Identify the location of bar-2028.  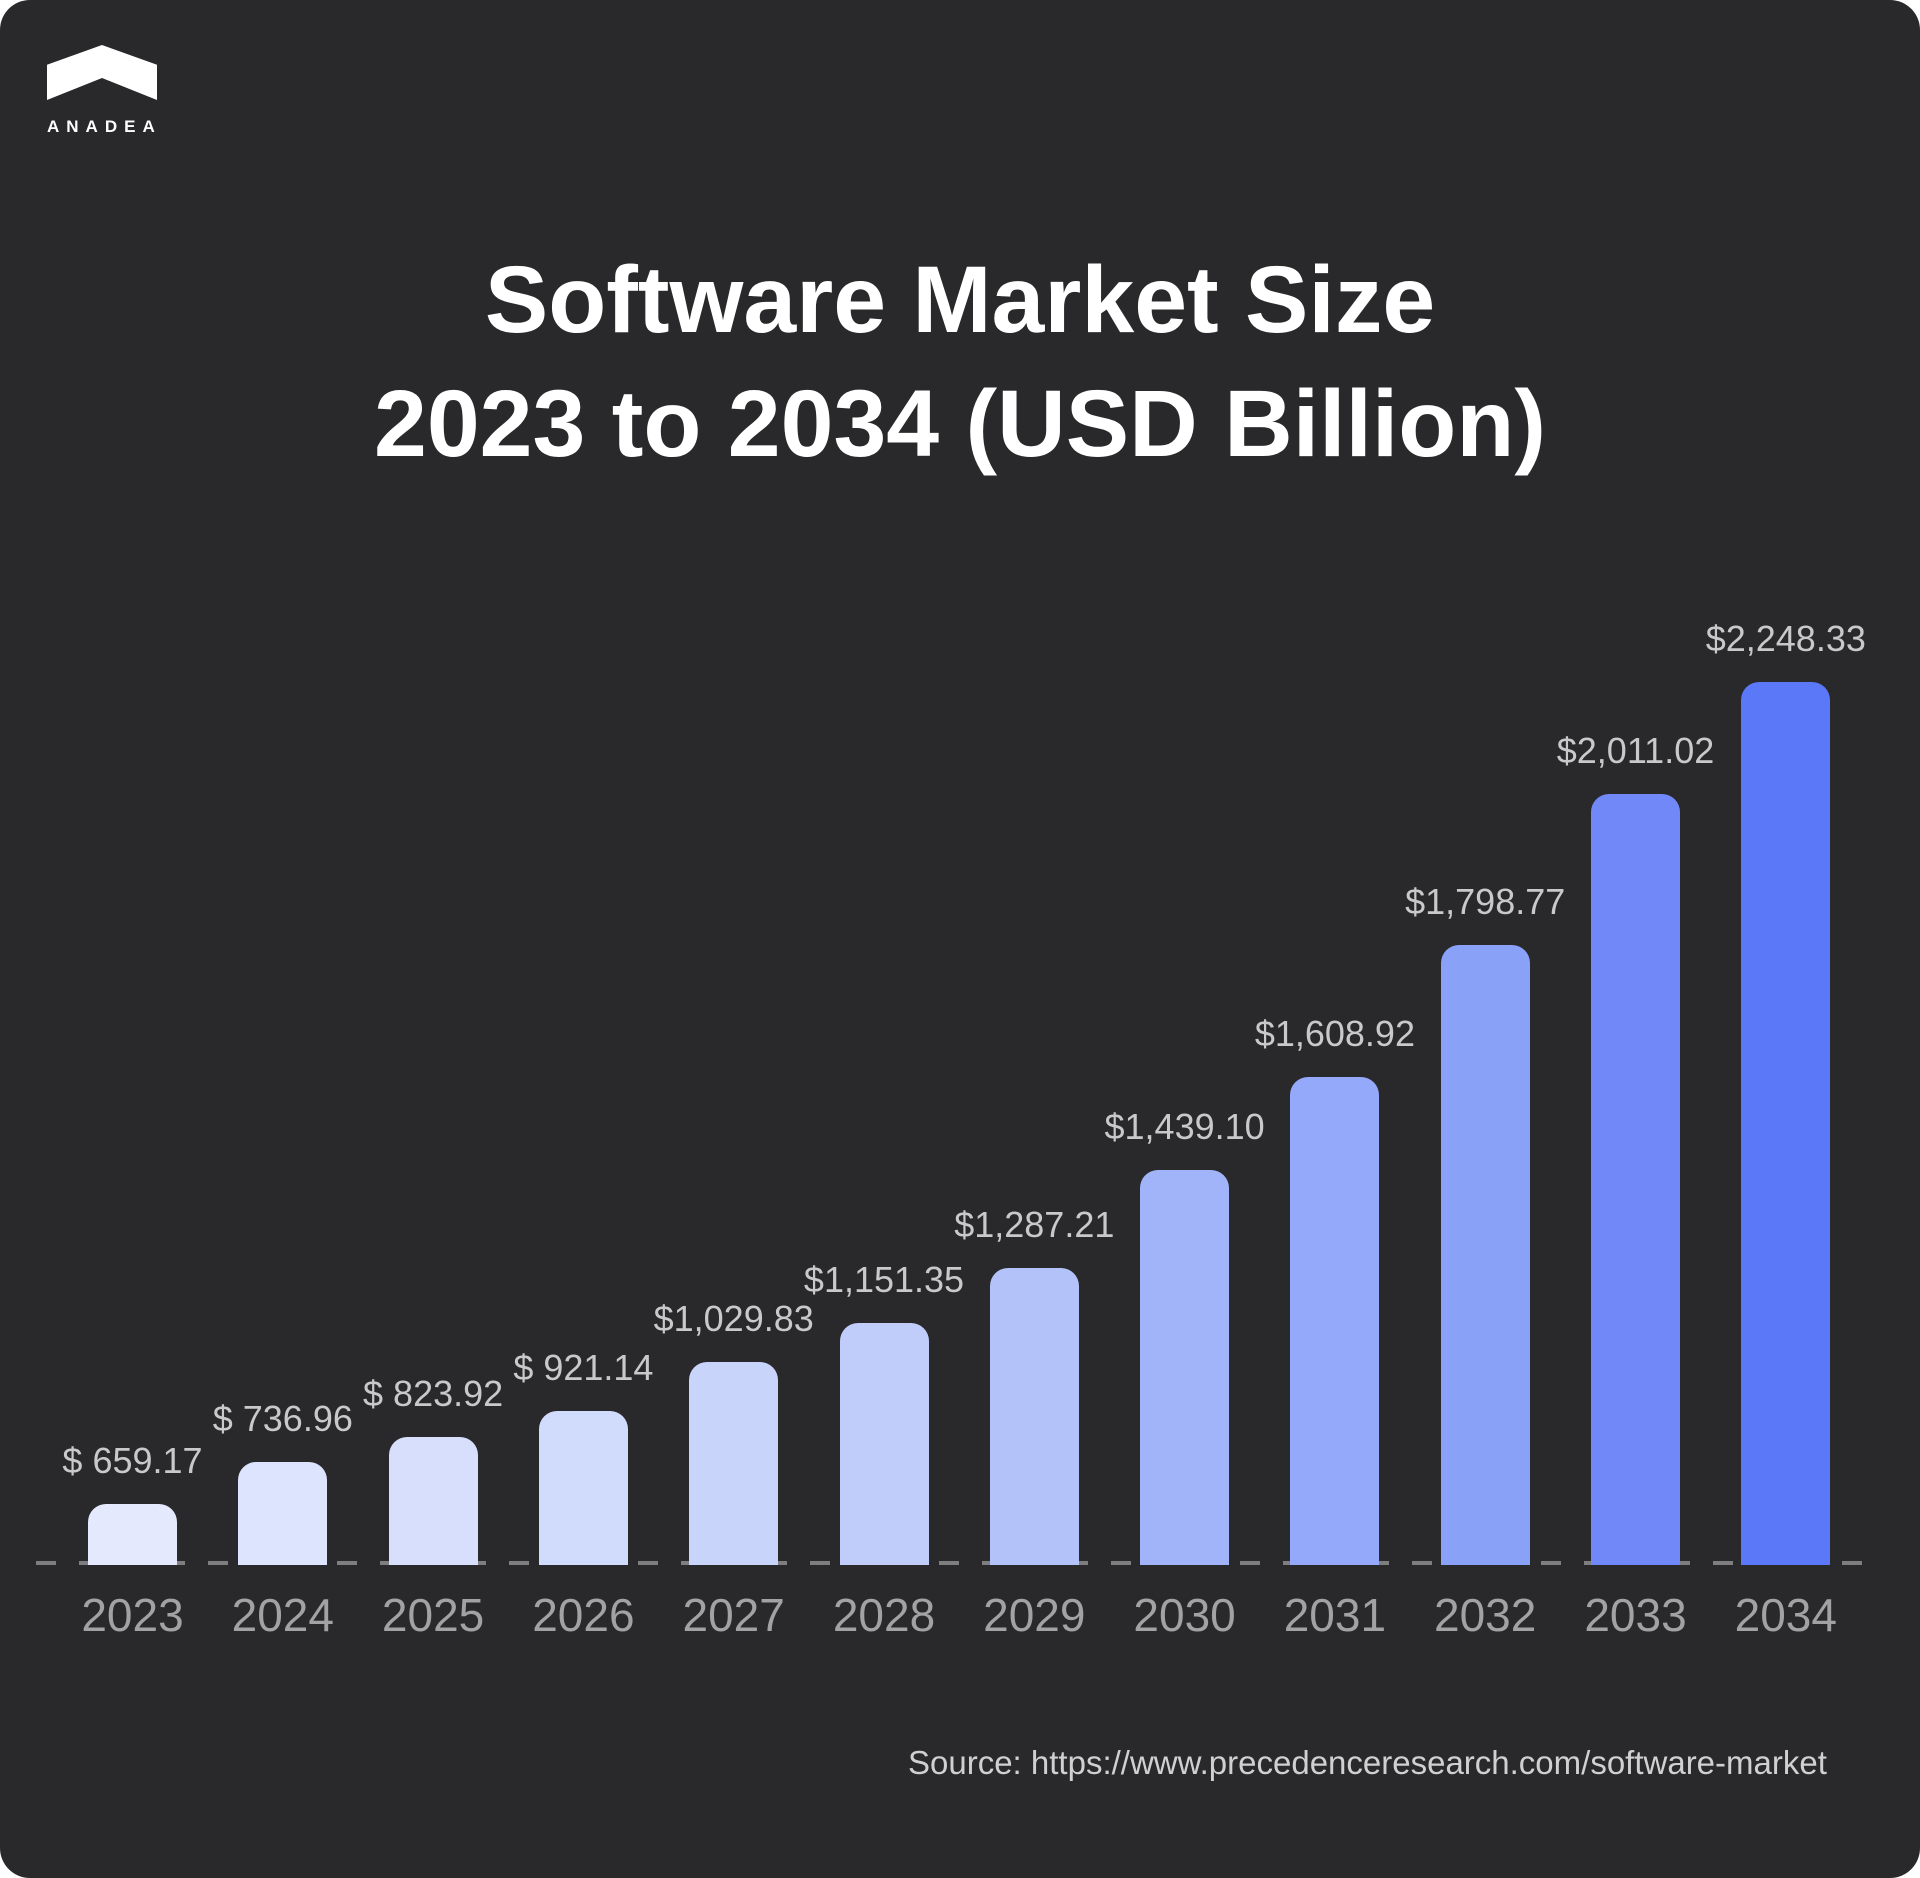
(884, 1444).